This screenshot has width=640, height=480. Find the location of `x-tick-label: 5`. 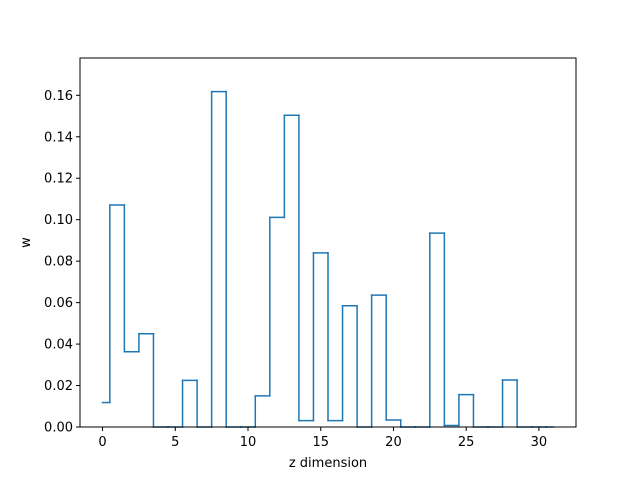

x-tick-label: 5 is located at coordinates (175, 442).